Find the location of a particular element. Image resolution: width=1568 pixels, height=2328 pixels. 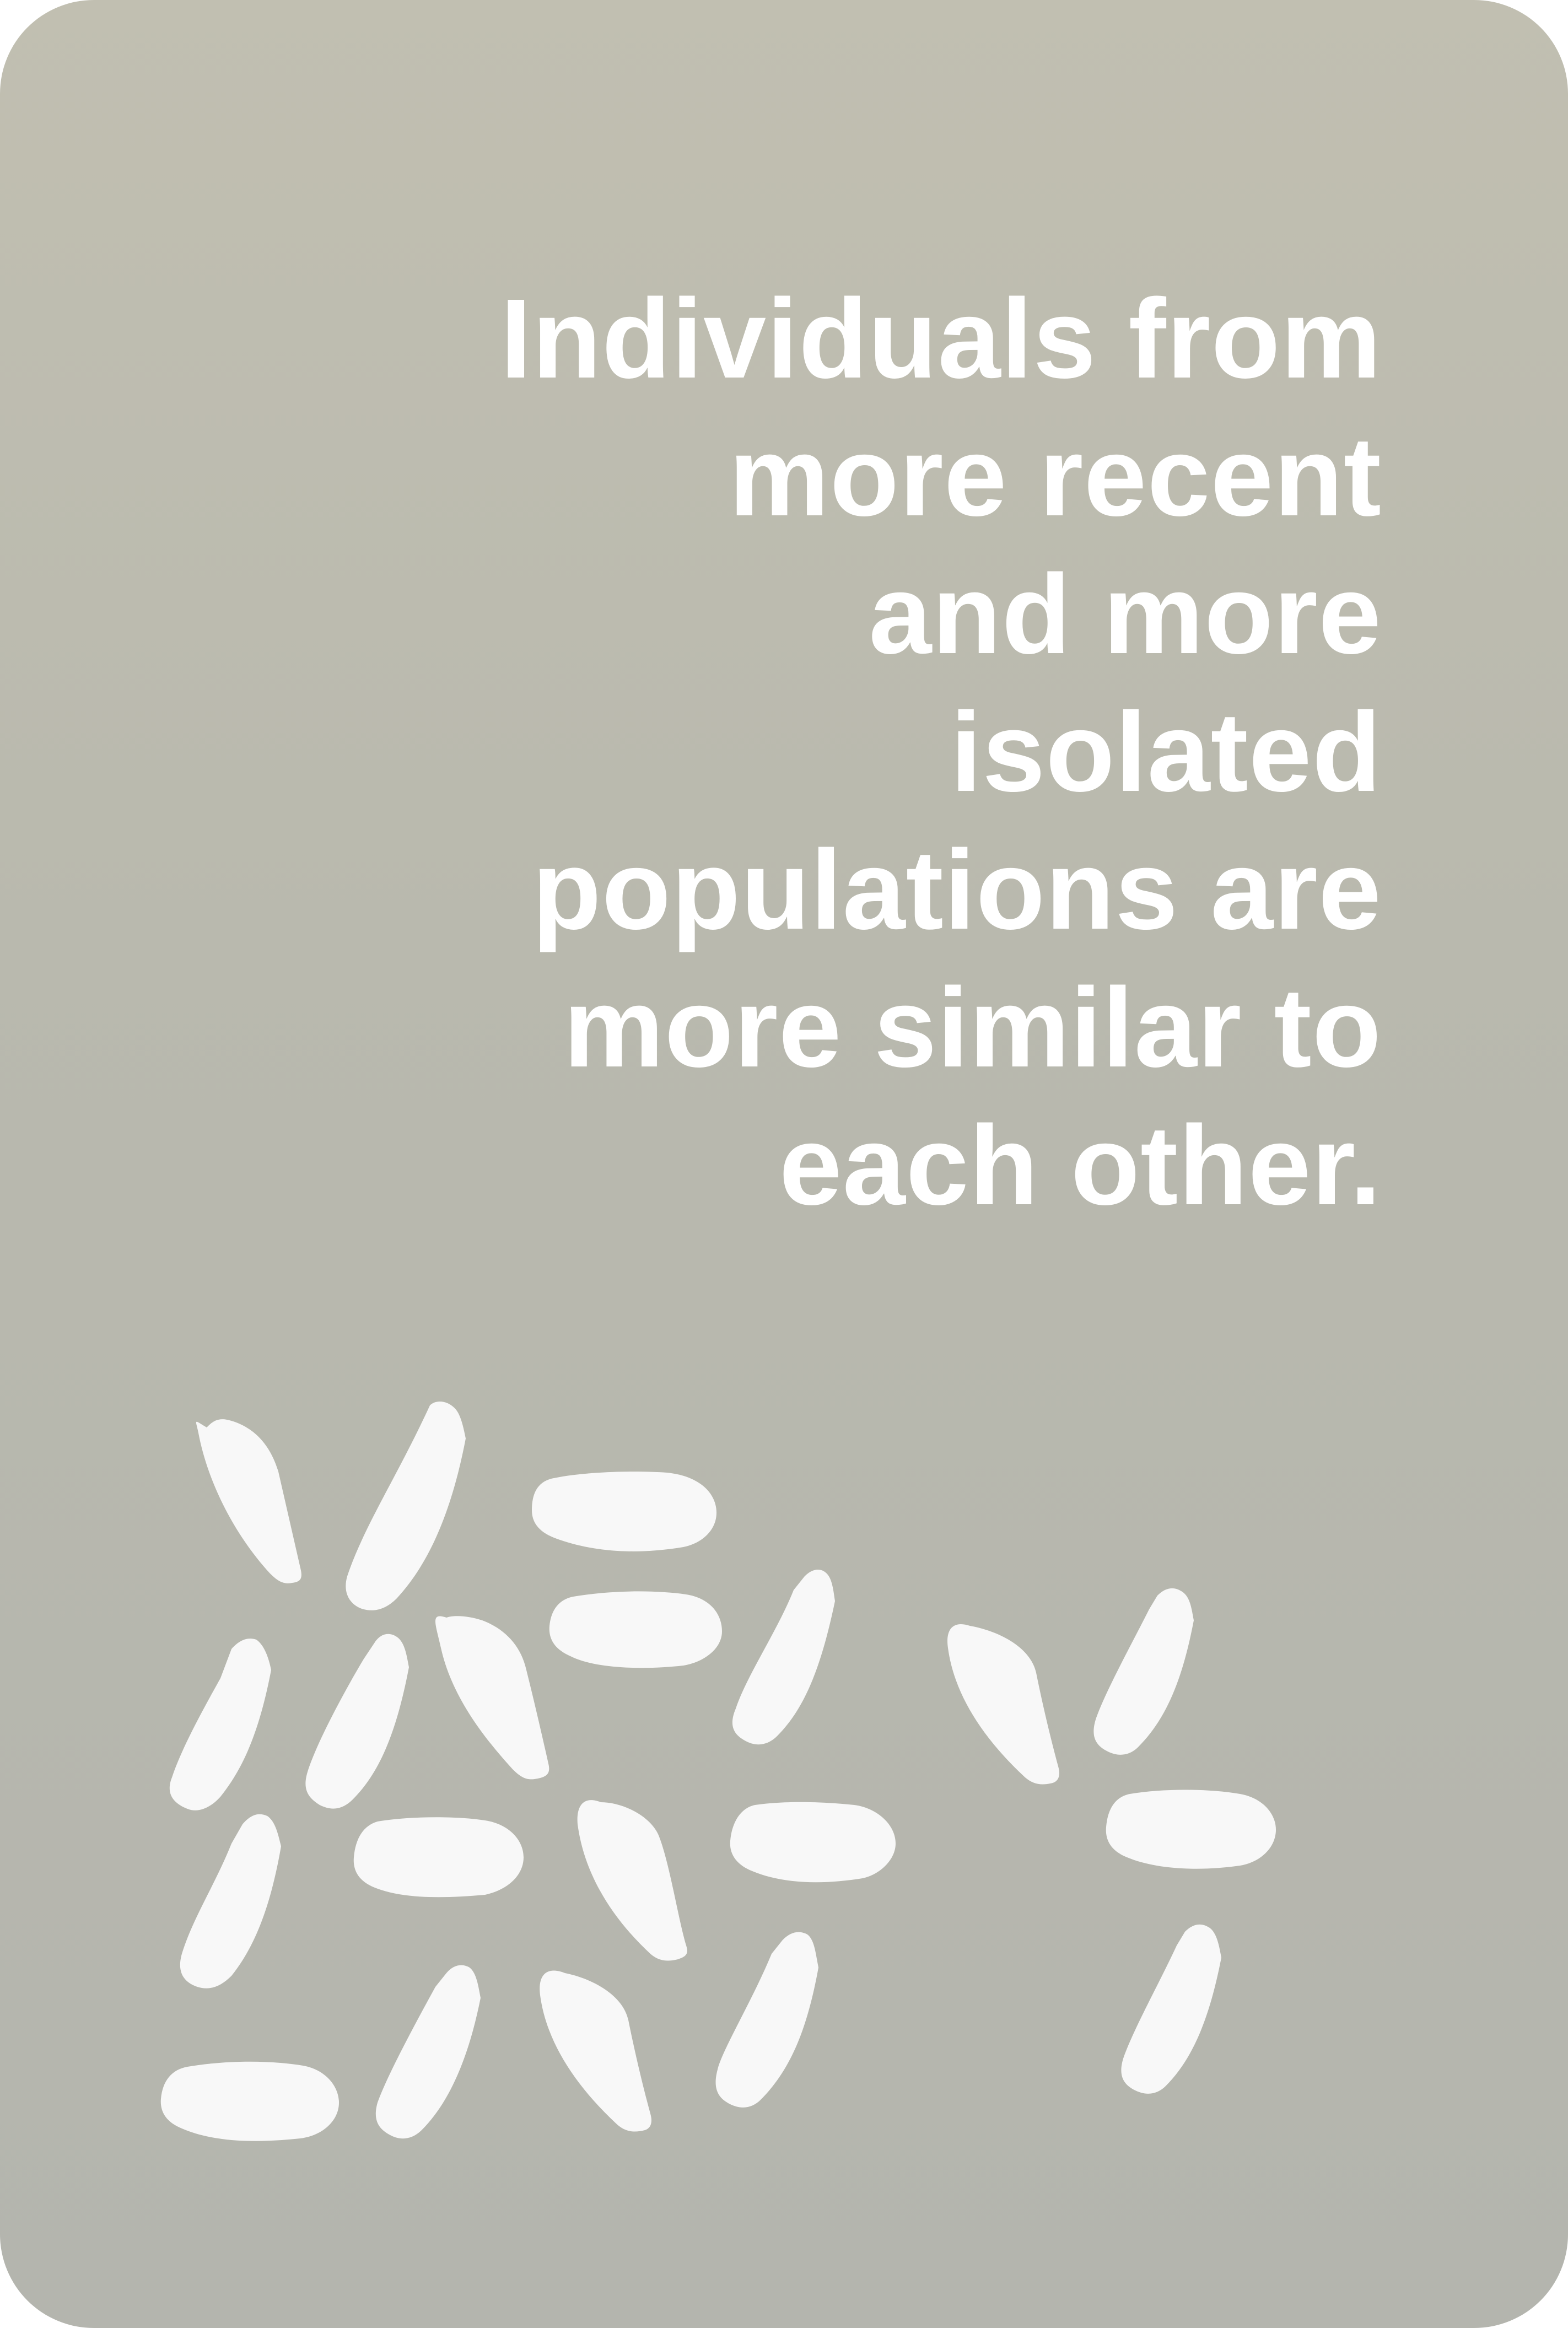

statement-line: each other. is located at coordinates (1080, 1165).